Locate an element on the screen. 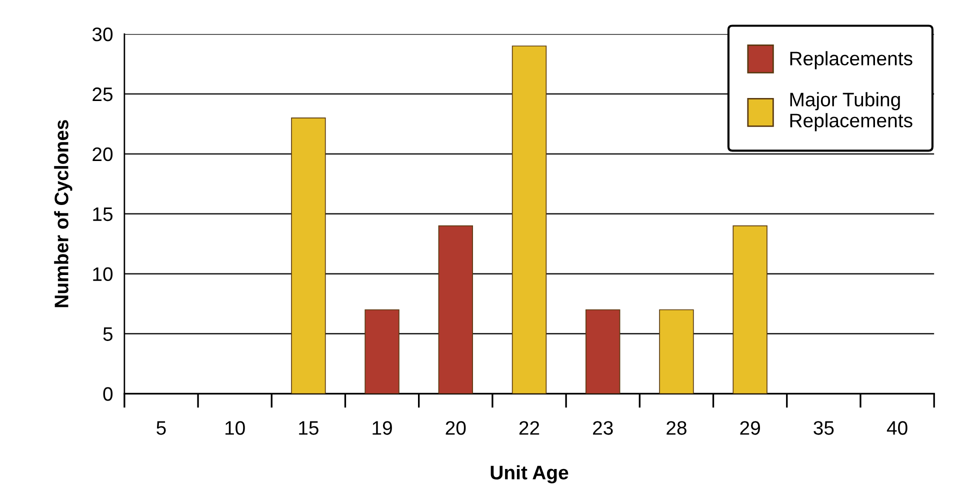 The image size is (972, 486). y-tick-label: 15 is located at coordinates (102, 215).